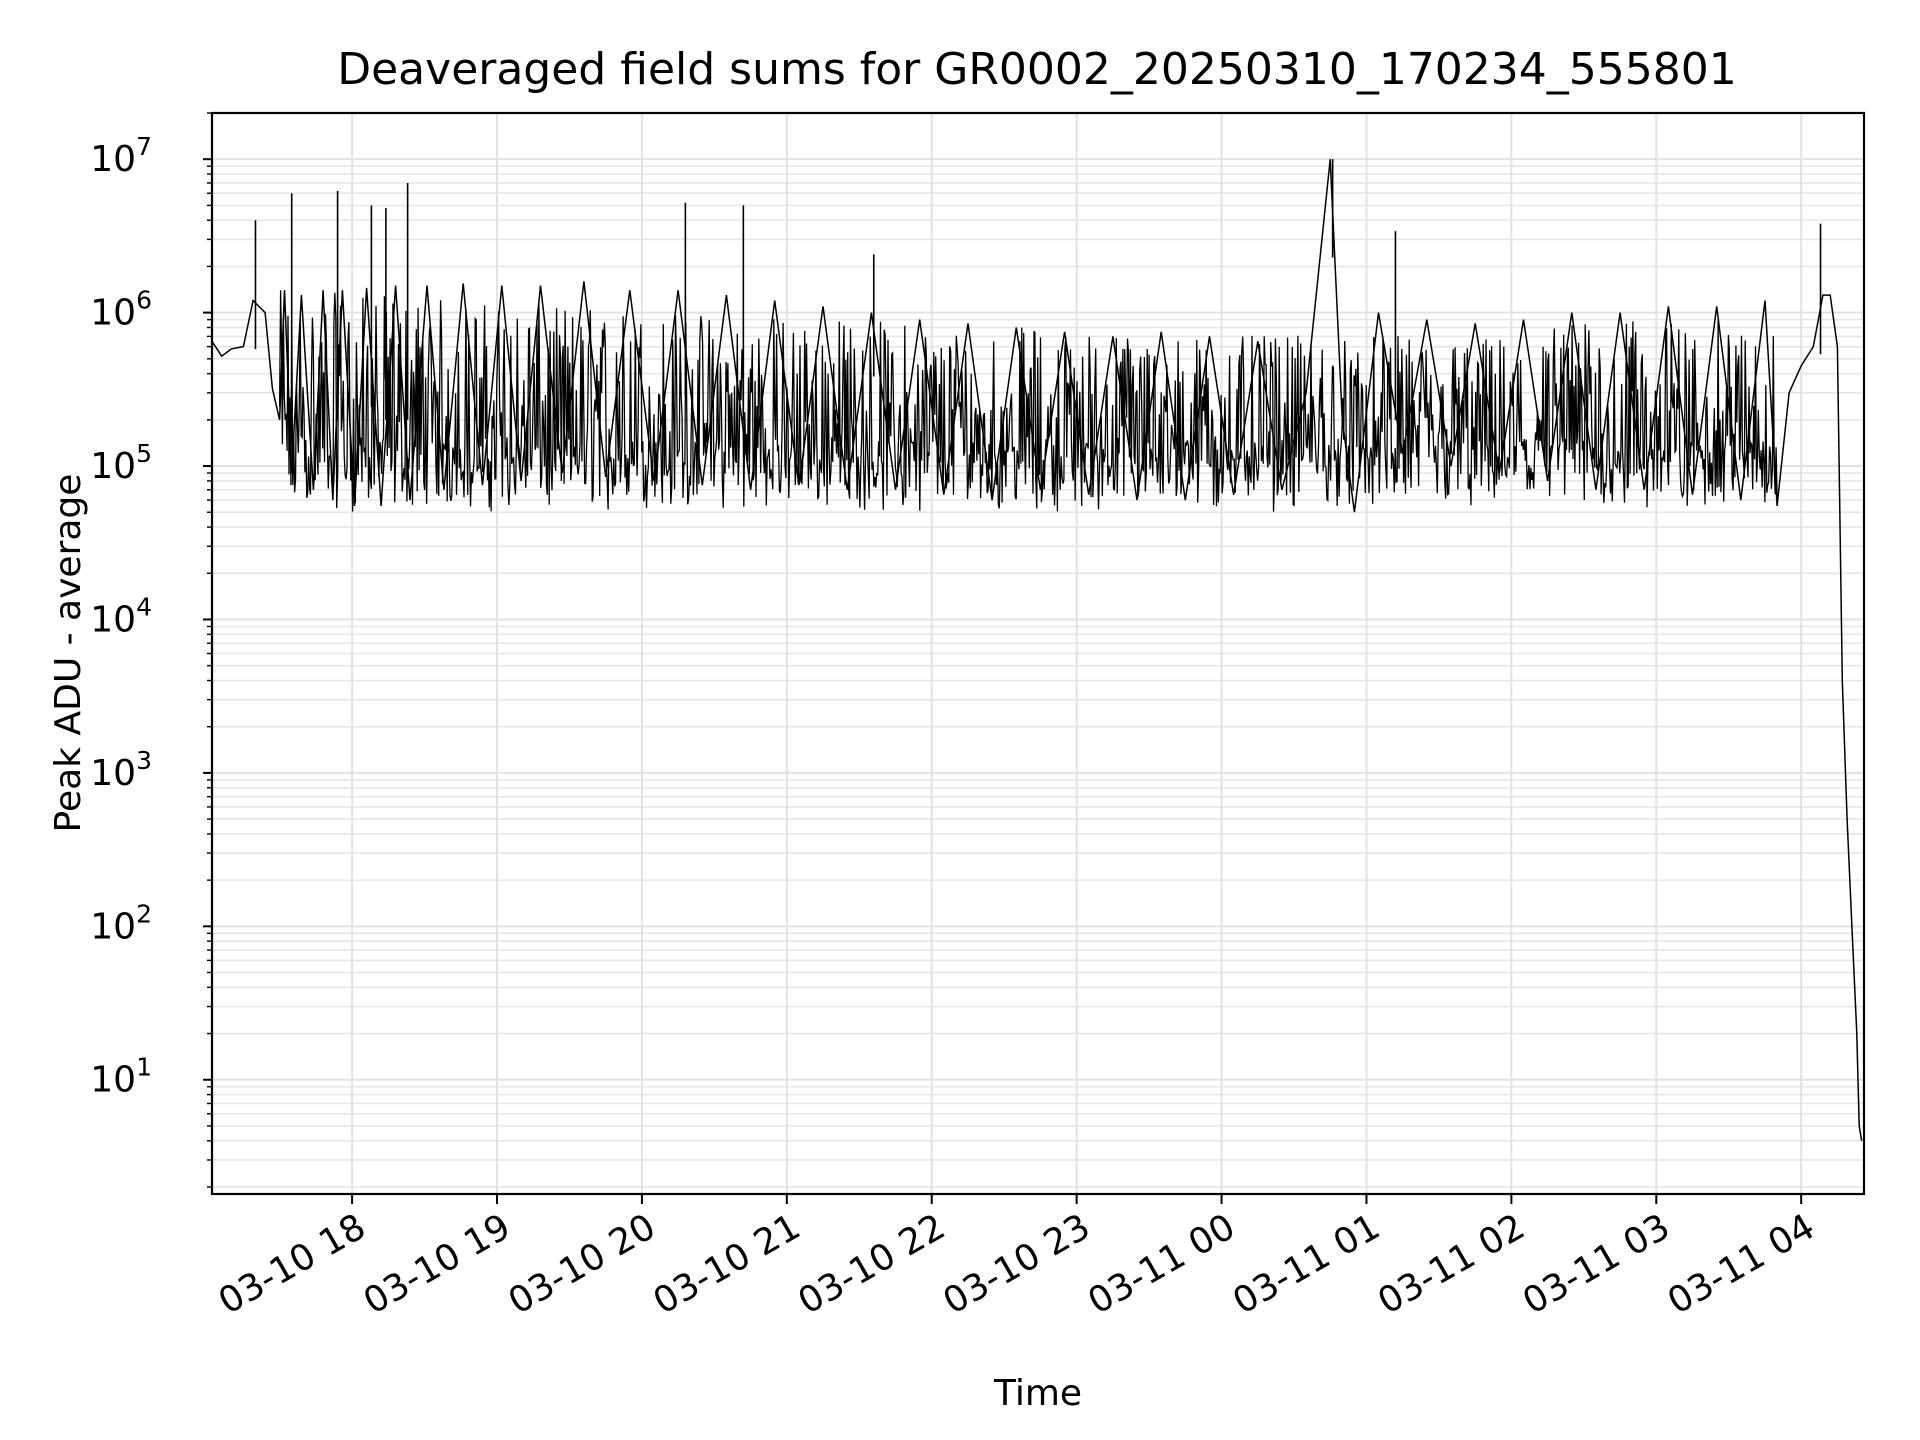  Describe the element at coordinates (68, 653) in the screenshot. I see `y-axis-label: Peak ADU - average` at that location.